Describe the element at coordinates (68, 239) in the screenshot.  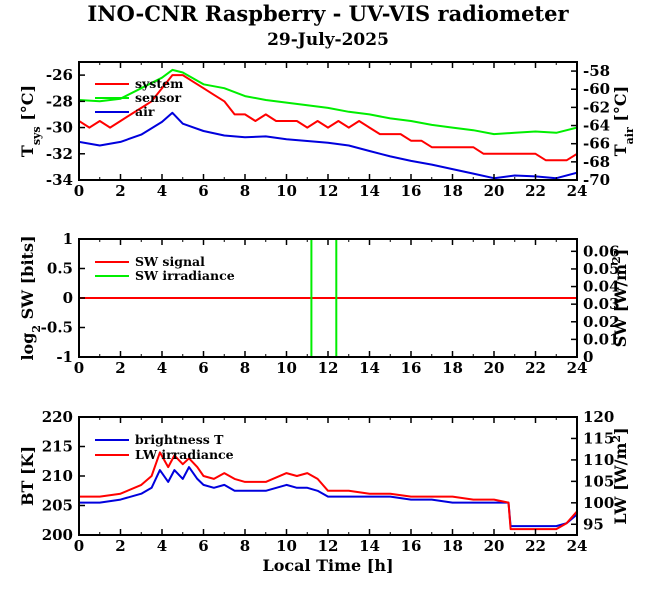
I see `y-tick-label: 1` at that location.